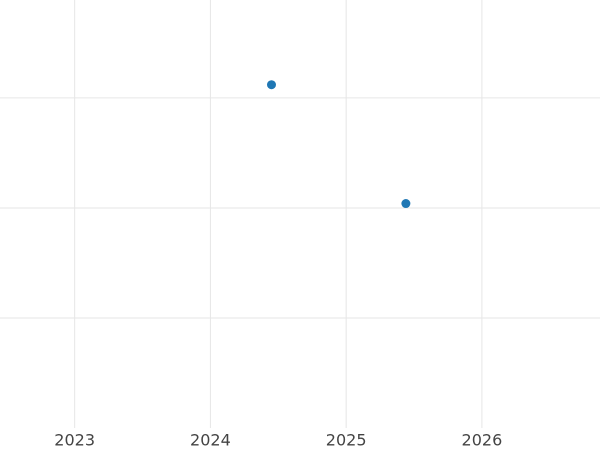 This screenshot has width=600, height=450. I want to click on x-tick-label: 2026, so click(482, 440).